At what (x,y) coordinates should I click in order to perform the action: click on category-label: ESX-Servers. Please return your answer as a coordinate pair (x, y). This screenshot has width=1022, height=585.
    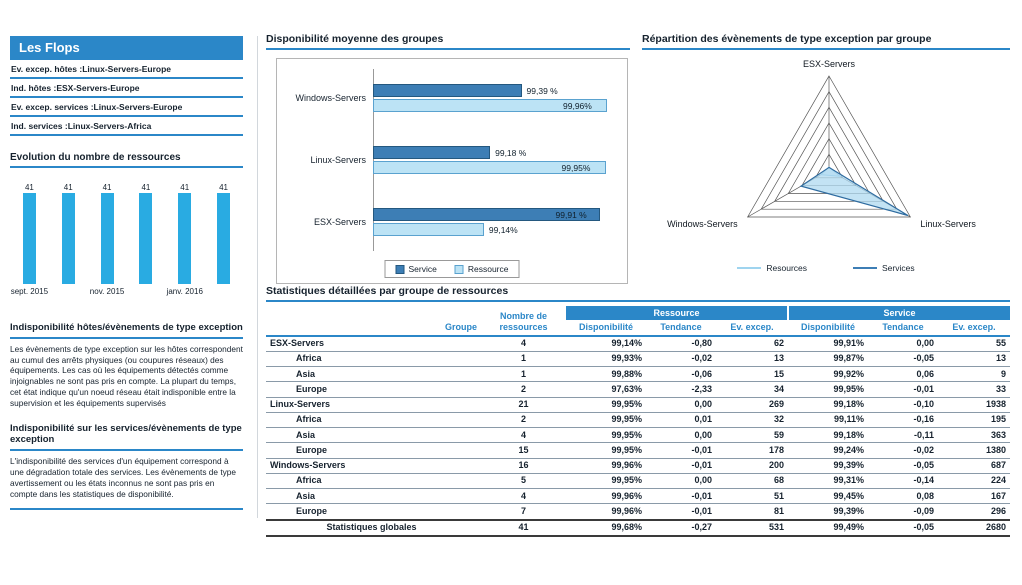
    Looking at the image, I should click on (339, 222).